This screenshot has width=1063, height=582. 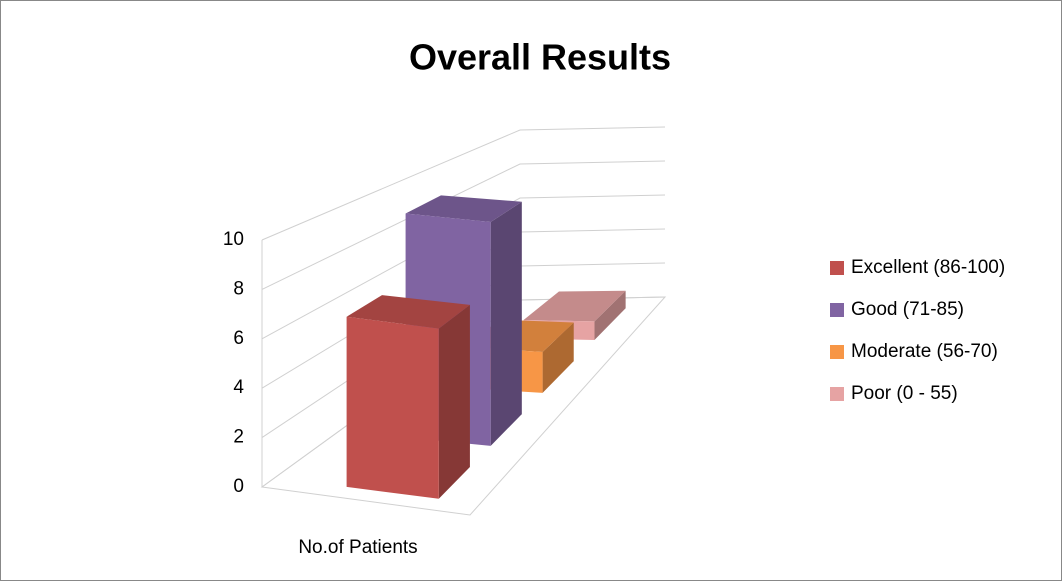 What do you see at coordinates (357, 547) in the screenshot?
I see `x-tick-label: No.of Patients` at bounding box center [357, 547].